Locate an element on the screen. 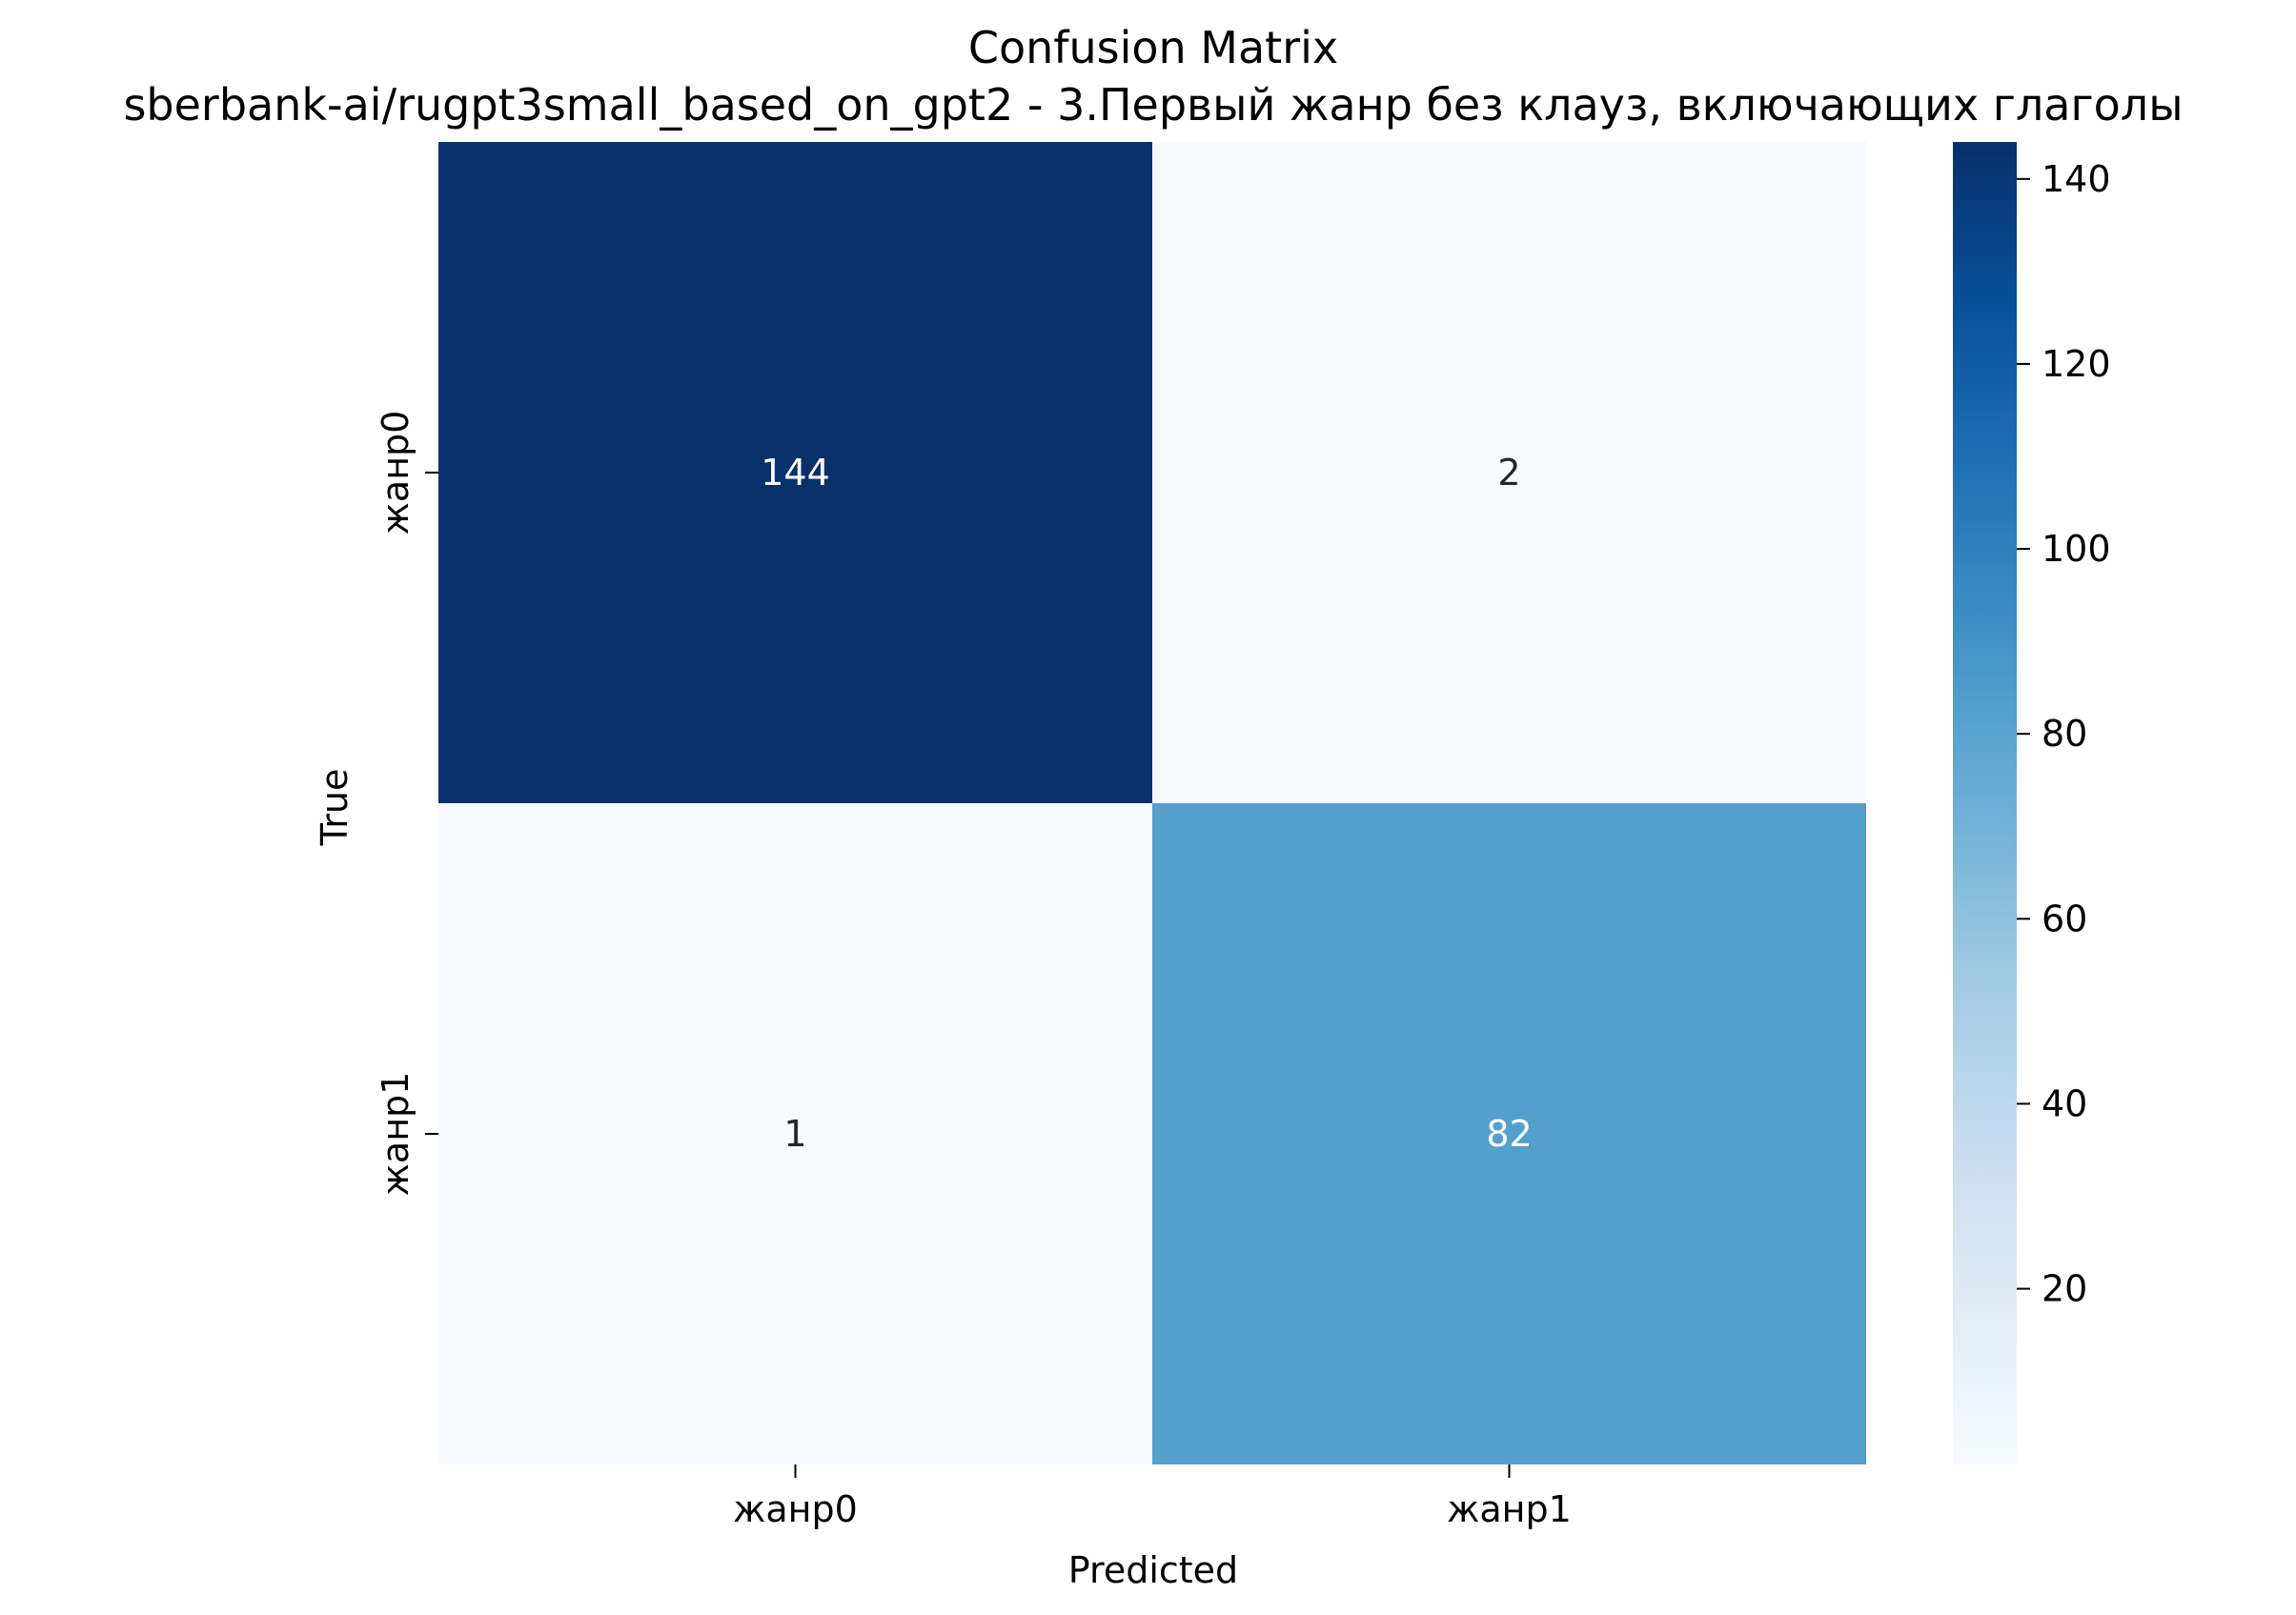  heatmap-cell-r1-c1 is located at coordinates (1509, 1133).